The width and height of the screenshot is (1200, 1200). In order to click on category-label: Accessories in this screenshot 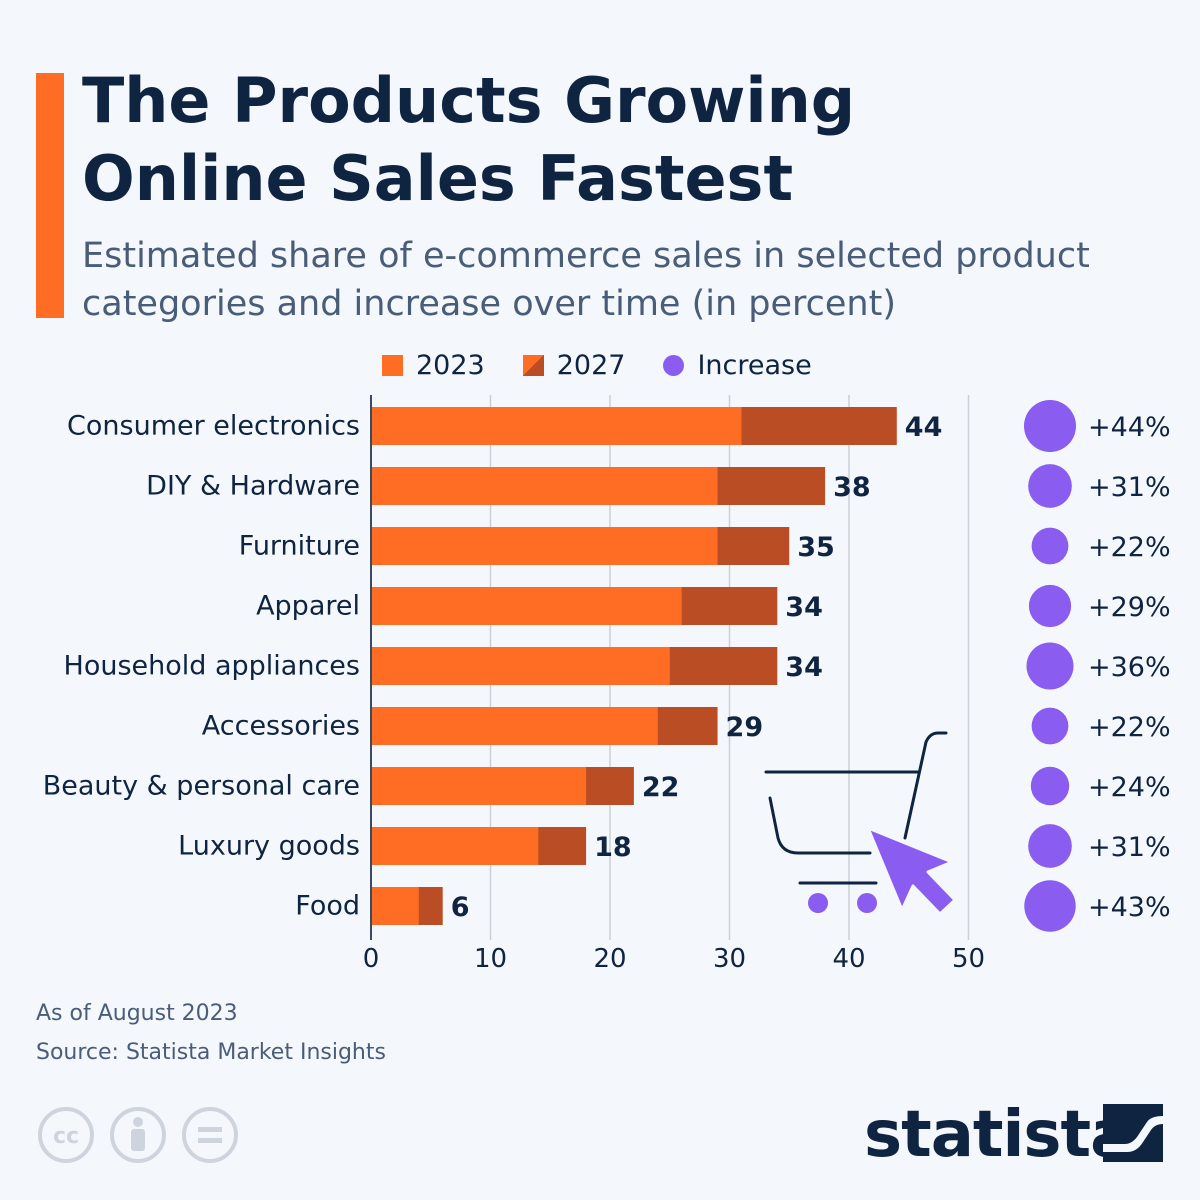, I will do `click(280, 726)`.